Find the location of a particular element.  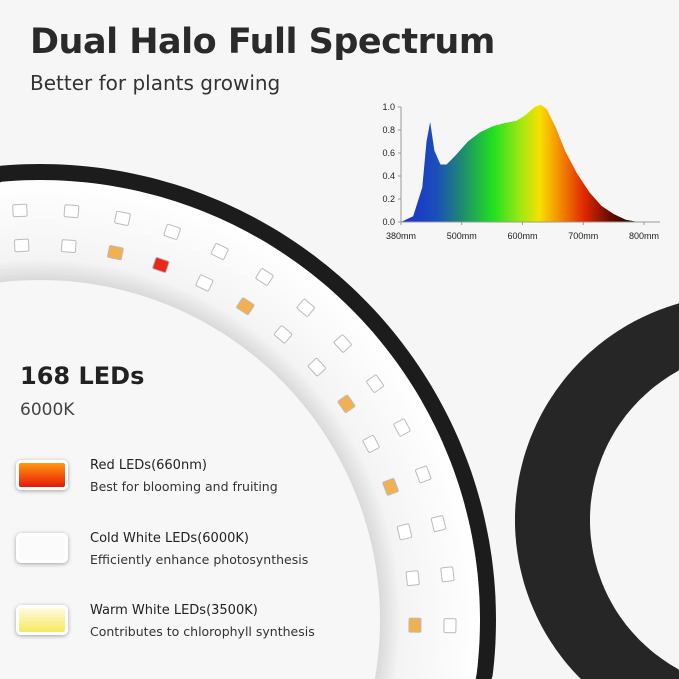

legend-desc: Contributes to chlorophyll synthesis is located at coordinates (202, 631).